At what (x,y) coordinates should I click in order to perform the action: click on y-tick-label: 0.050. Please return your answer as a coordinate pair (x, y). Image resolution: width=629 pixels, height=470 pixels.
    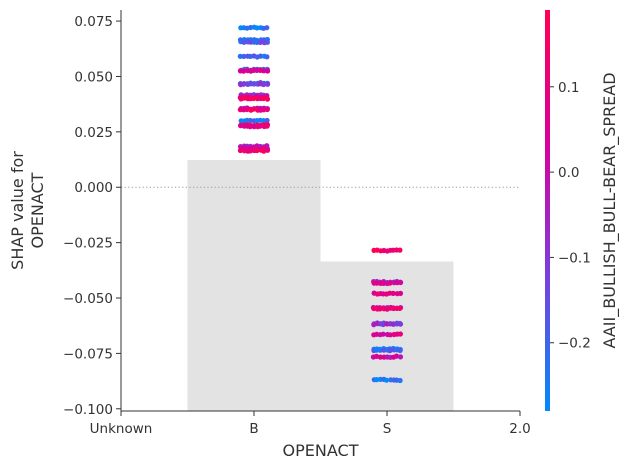
    Looking at the image, I should click on (93, 77).